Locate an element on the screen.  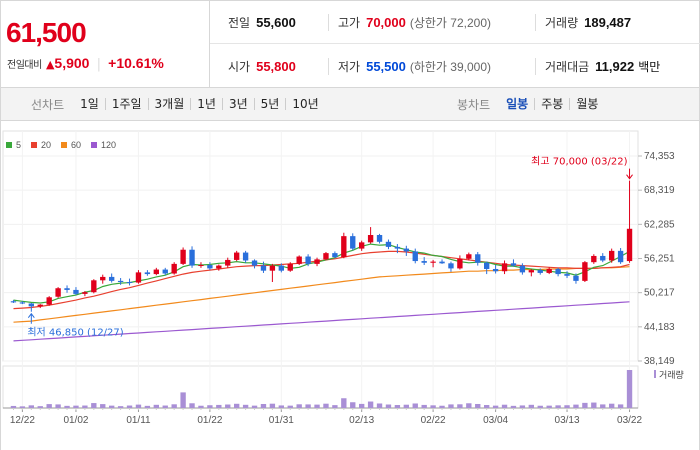
ma-legend: 5 20 60 120 is located at coordinates (61, 145).